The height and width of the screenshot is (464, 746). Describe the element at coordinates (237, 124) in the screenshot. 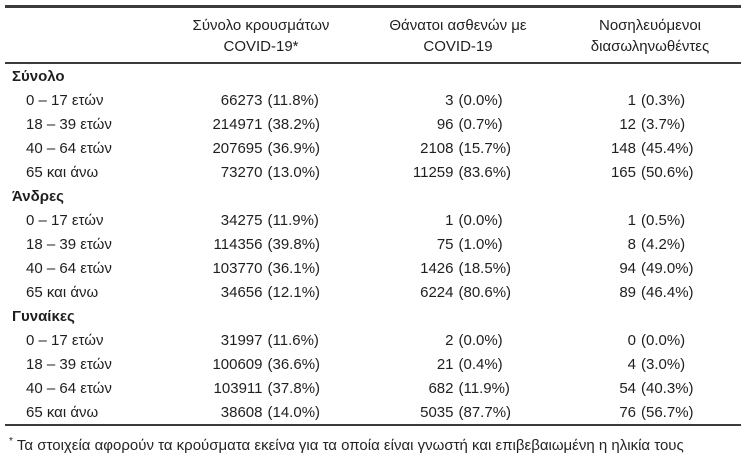

I see `cases-value: 214971` at that location.